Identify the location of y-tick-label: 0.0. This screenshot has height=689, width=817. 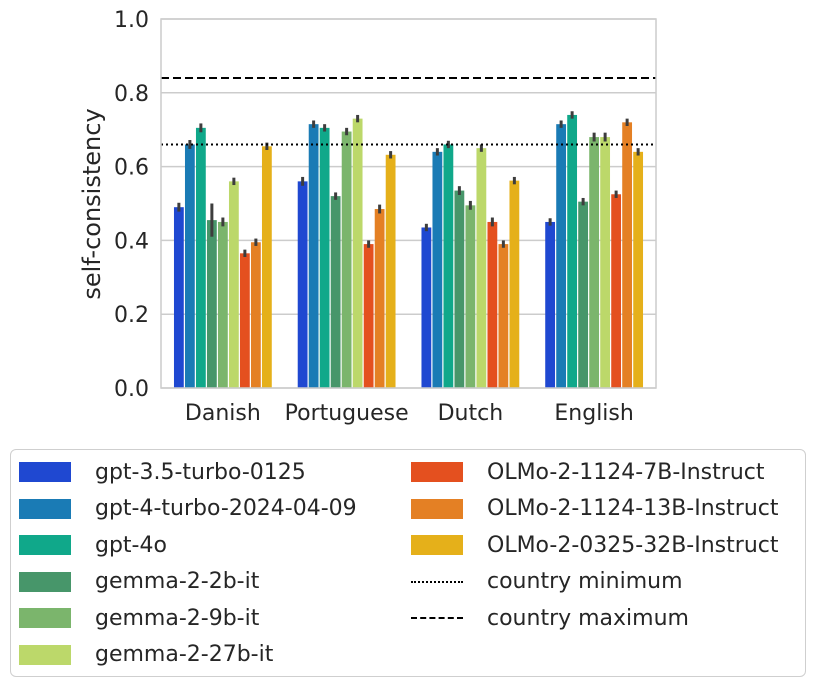
(131, 389).